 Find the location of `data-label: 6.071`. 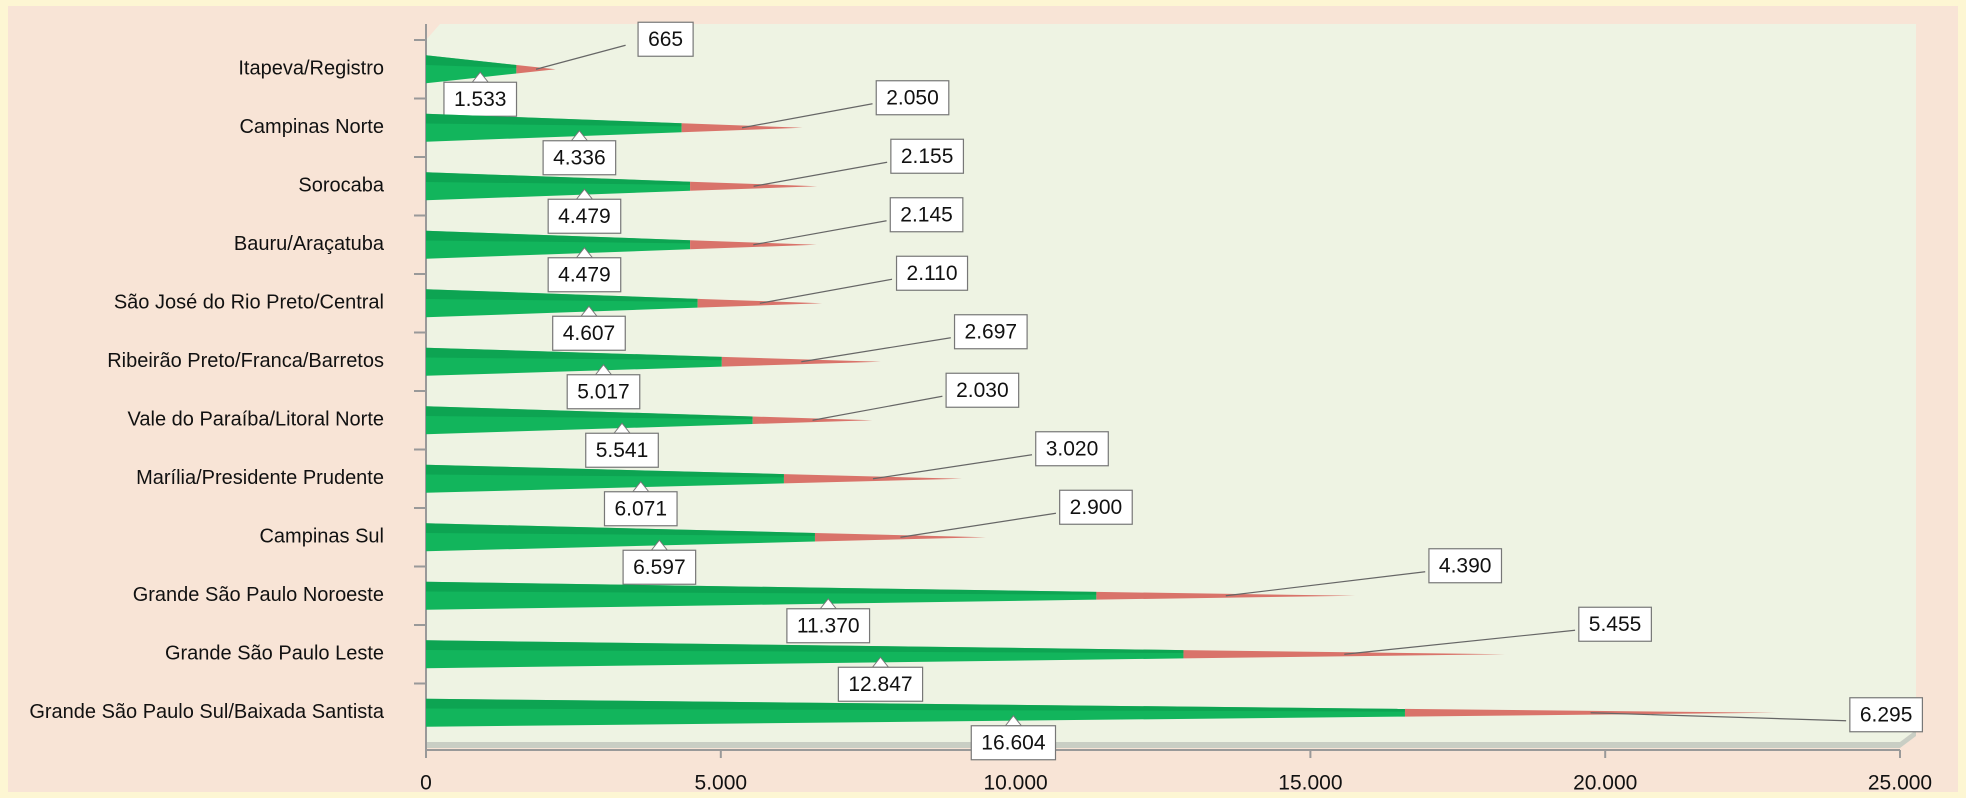

data-label: 6.071 is located at coordinates (640, 508).